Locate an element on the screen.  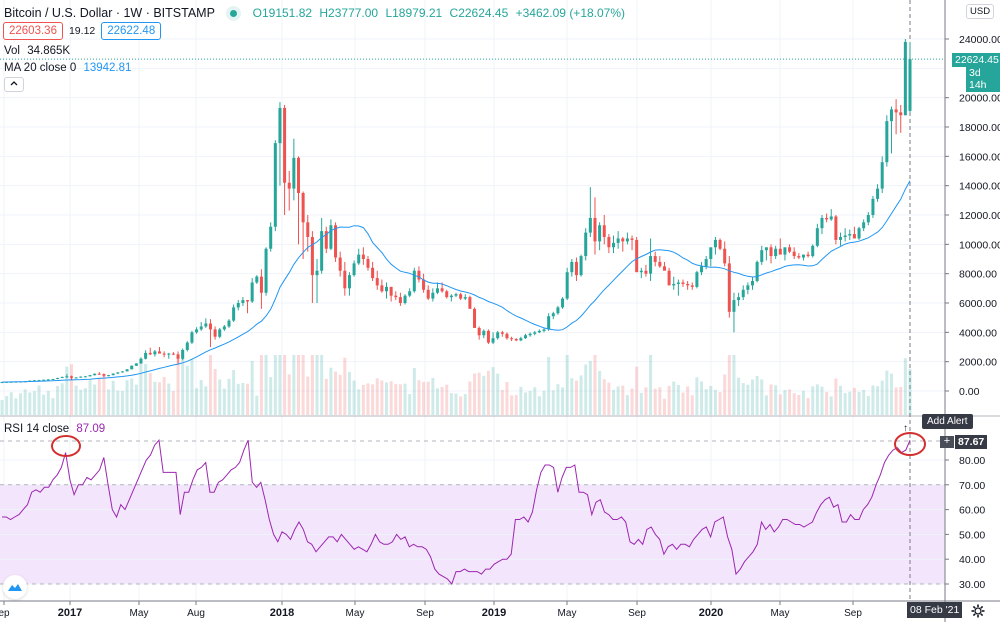
add-alert-plus-button: + is located at coordinates (947, 442).